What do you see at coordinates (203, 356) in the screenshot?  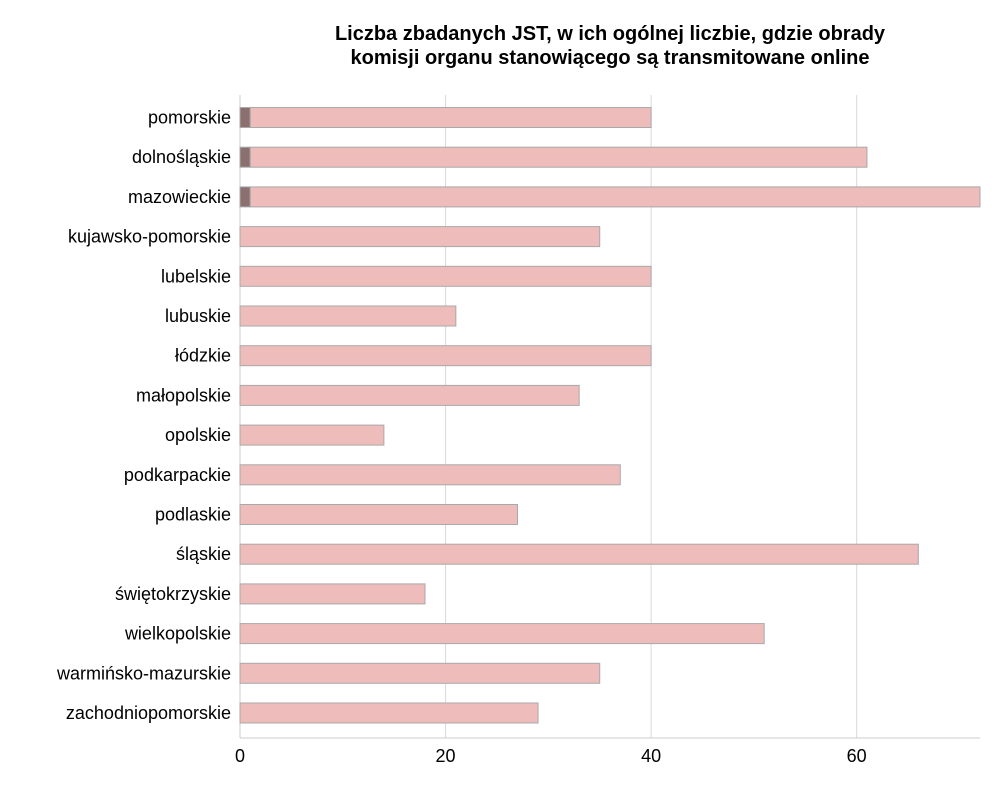 I see `category-label-7: łódzkie` at bounding box center [203, 356].